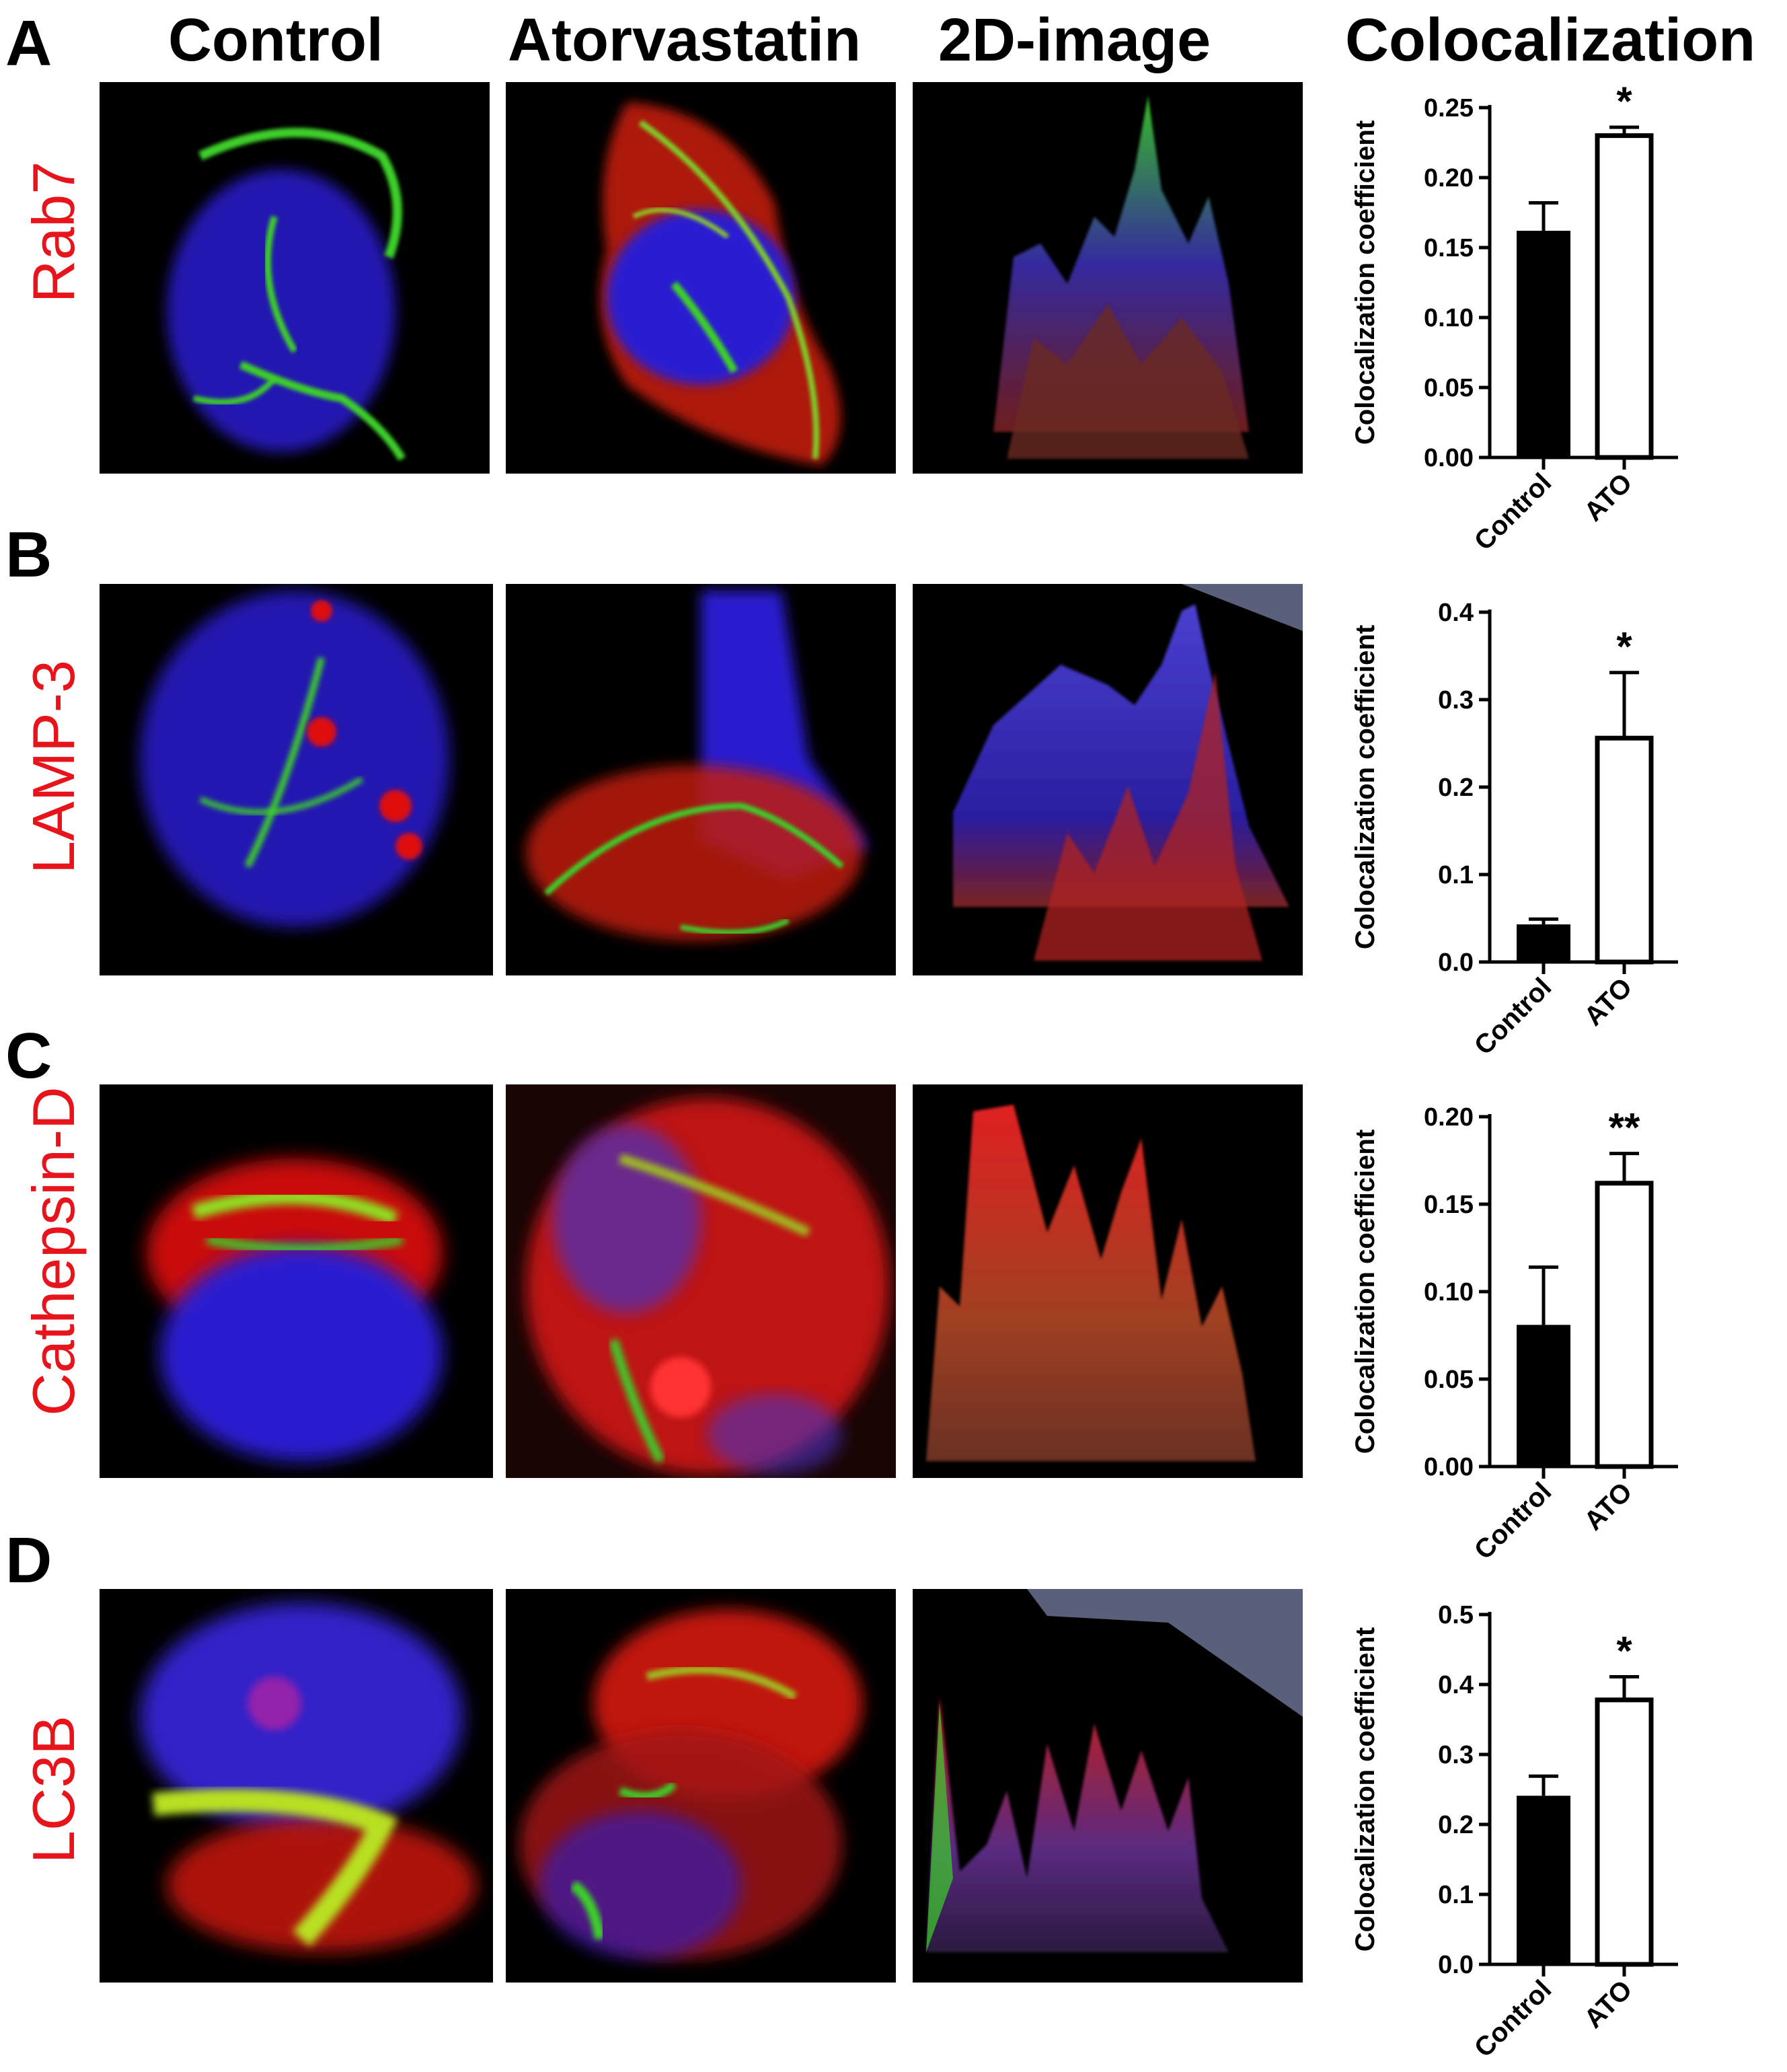  Describe the element at coordinates (29, 1056) in the screenshot. I see `panel-letter-c: C` at that location.